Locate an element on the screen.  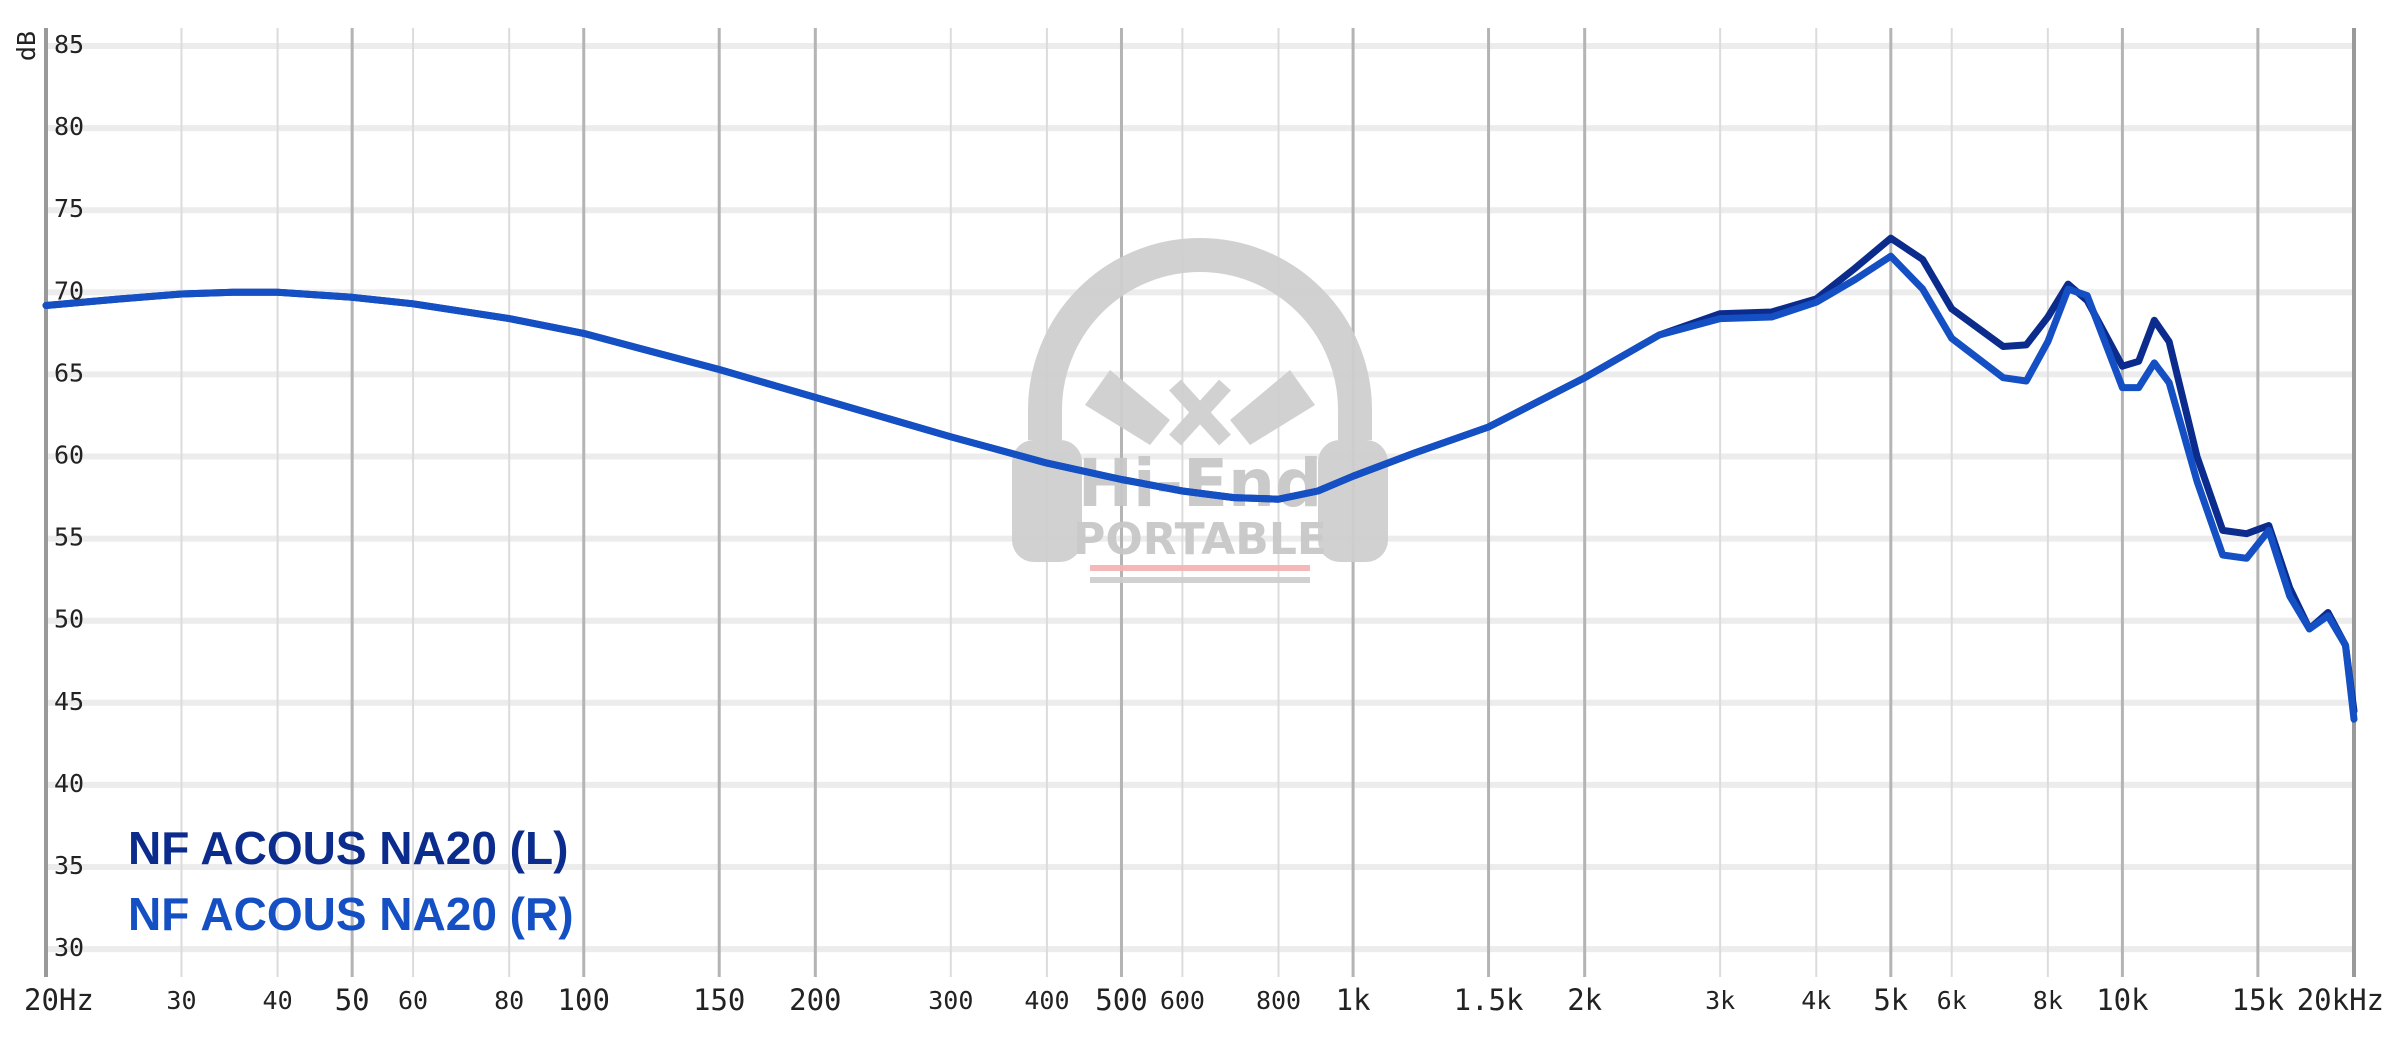
watermark: Hi-End PORTABLE is located at coordinates (1200, 410).